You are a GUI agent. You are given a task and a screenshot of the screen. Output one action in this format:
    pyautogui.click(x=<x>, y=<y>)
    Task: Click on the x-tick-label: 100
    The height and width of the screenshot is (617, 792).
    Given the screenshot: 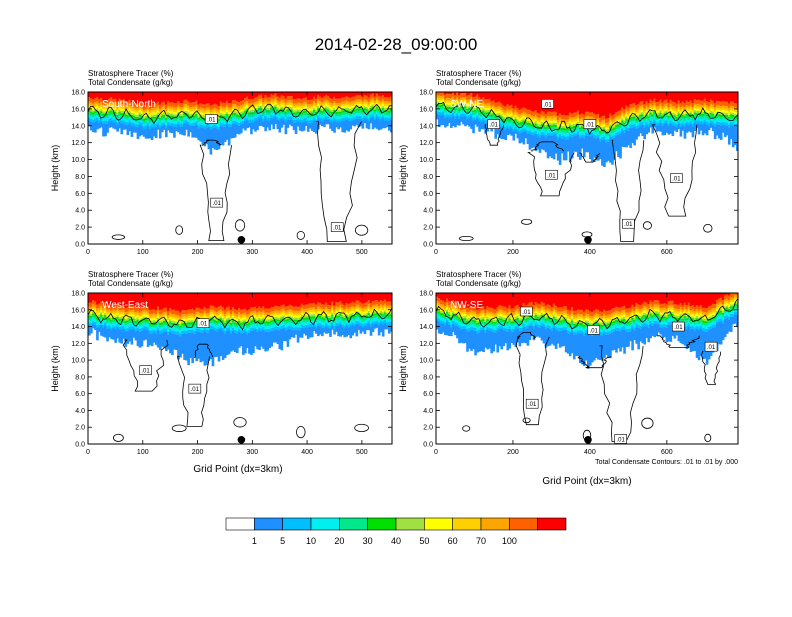 What is the action you would take?
    pyautogui.click(x=143, y=252)
    